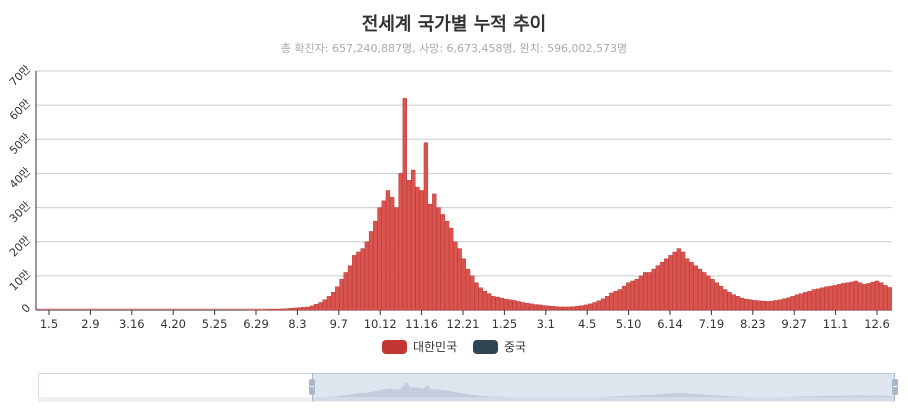  I want to click on legend-item-china: 중국, so click(499, 346).